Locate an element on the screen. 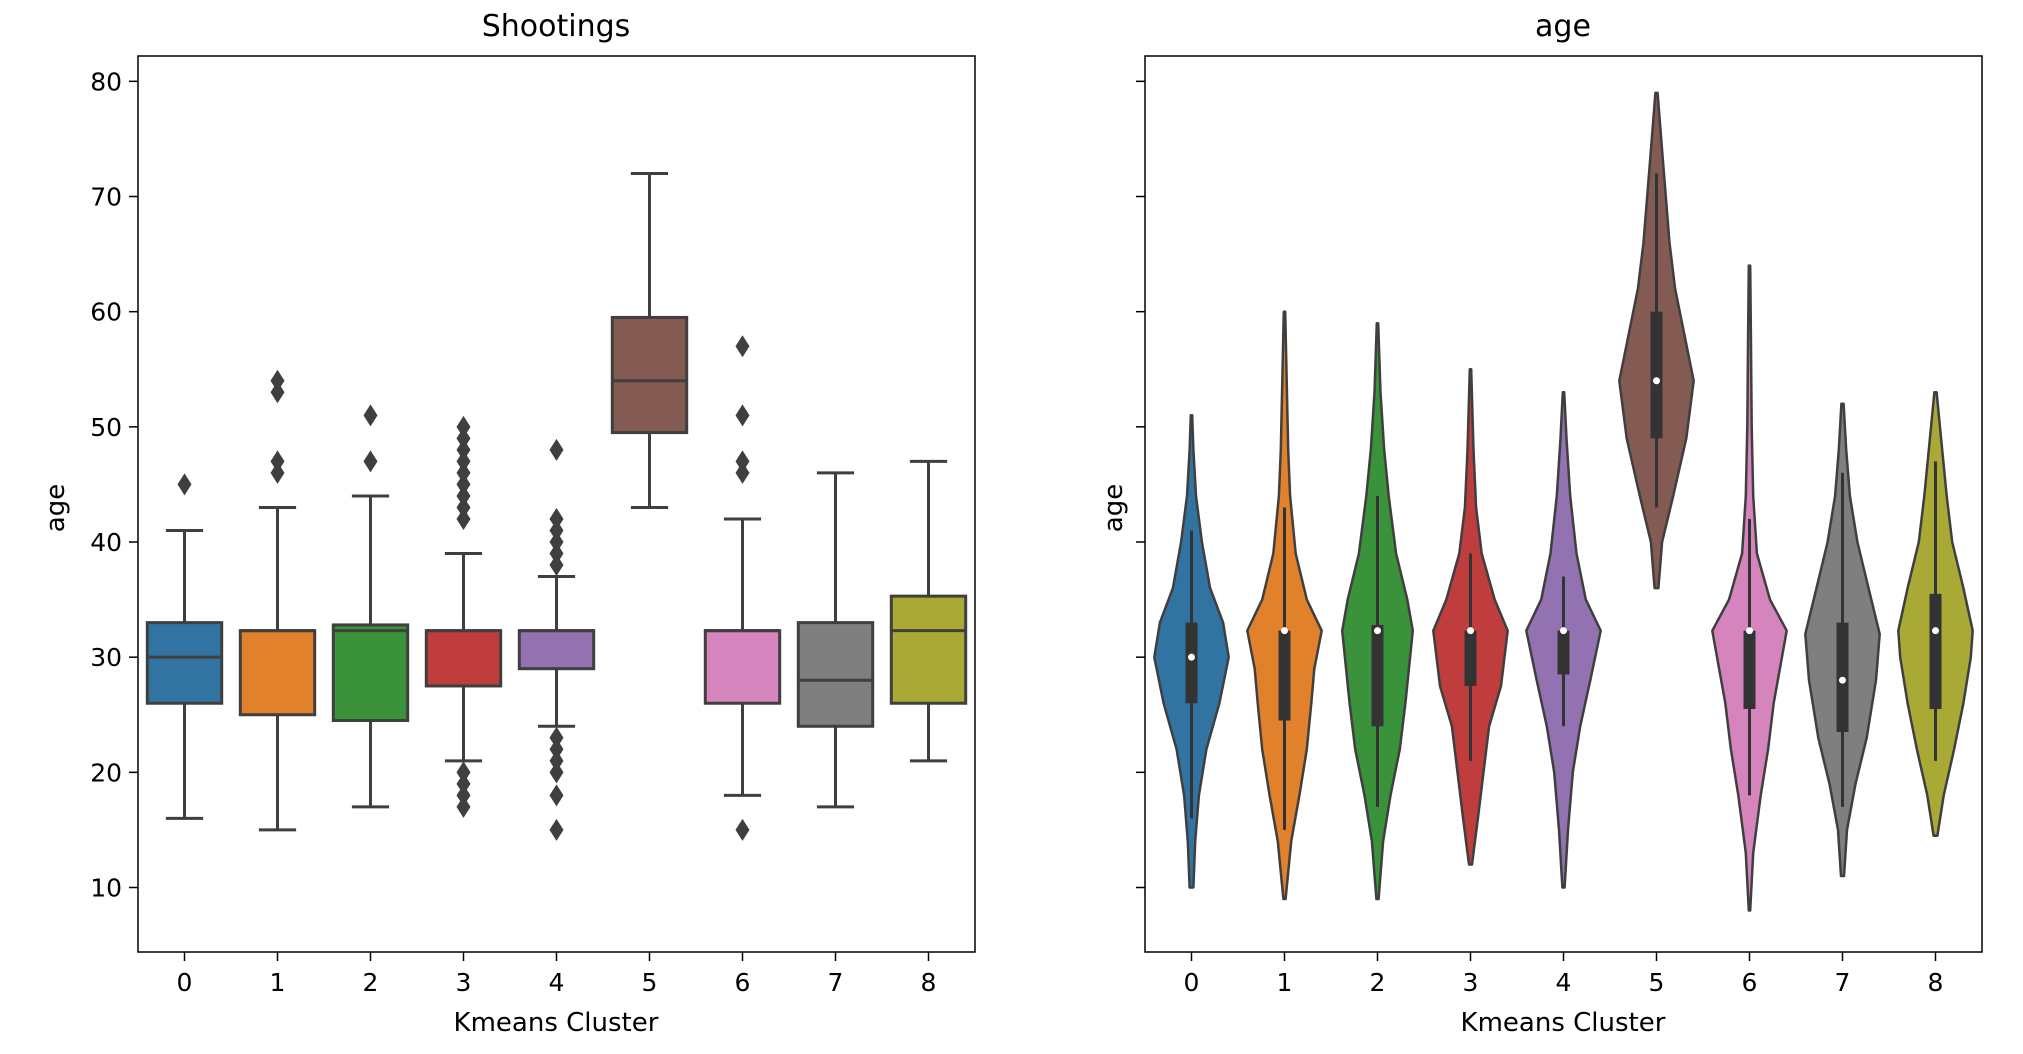 The image size is (2023, 1054). y-tick-label: 80 is located at coordinates (106, 81).